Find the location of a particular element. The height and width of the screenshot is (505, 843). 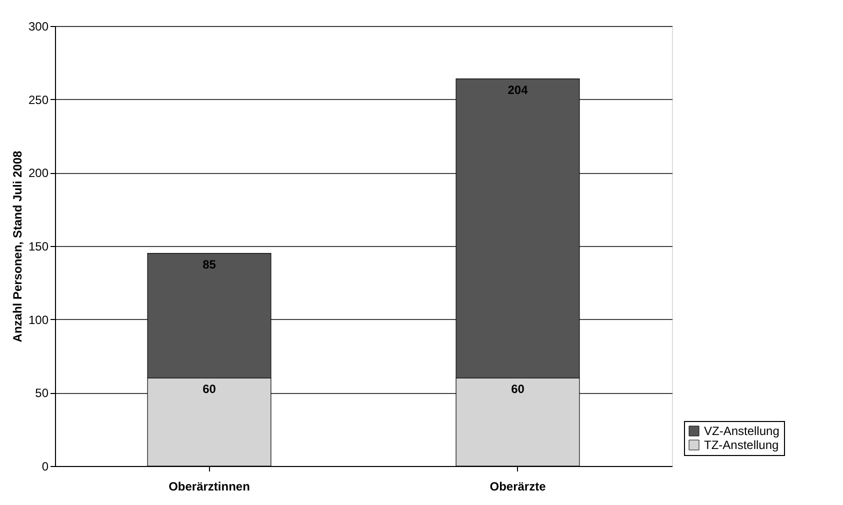

x-tick-label: Oberärztinnen is located at coordinates (209, 487).